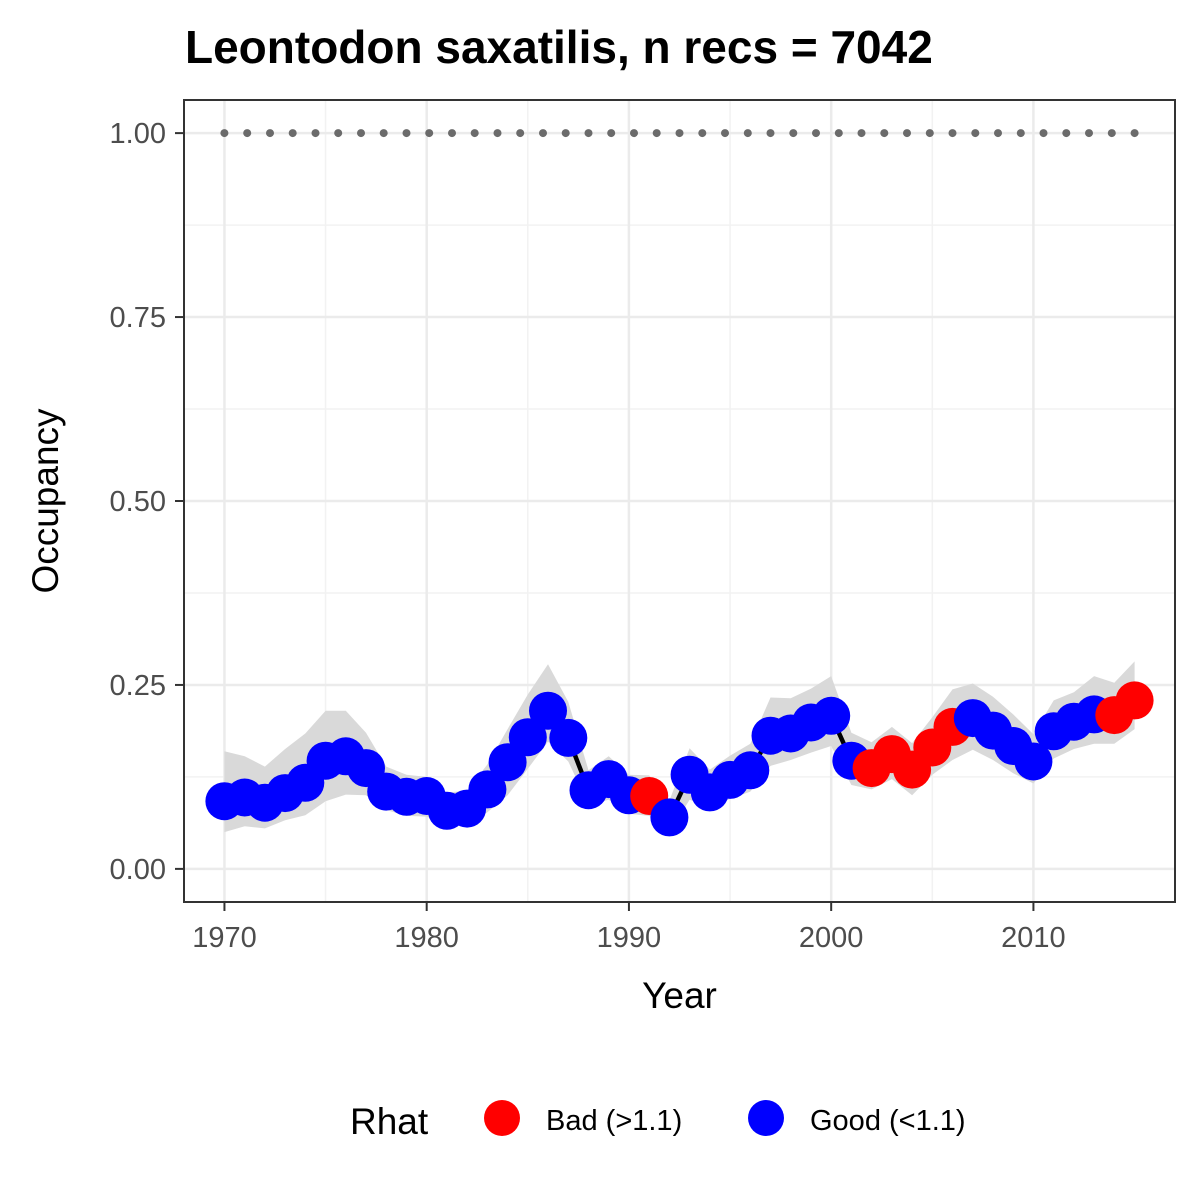  Describe the element at coordinates (679, 995) in the screenshot. I see `x-axis-title: Year` at that location.